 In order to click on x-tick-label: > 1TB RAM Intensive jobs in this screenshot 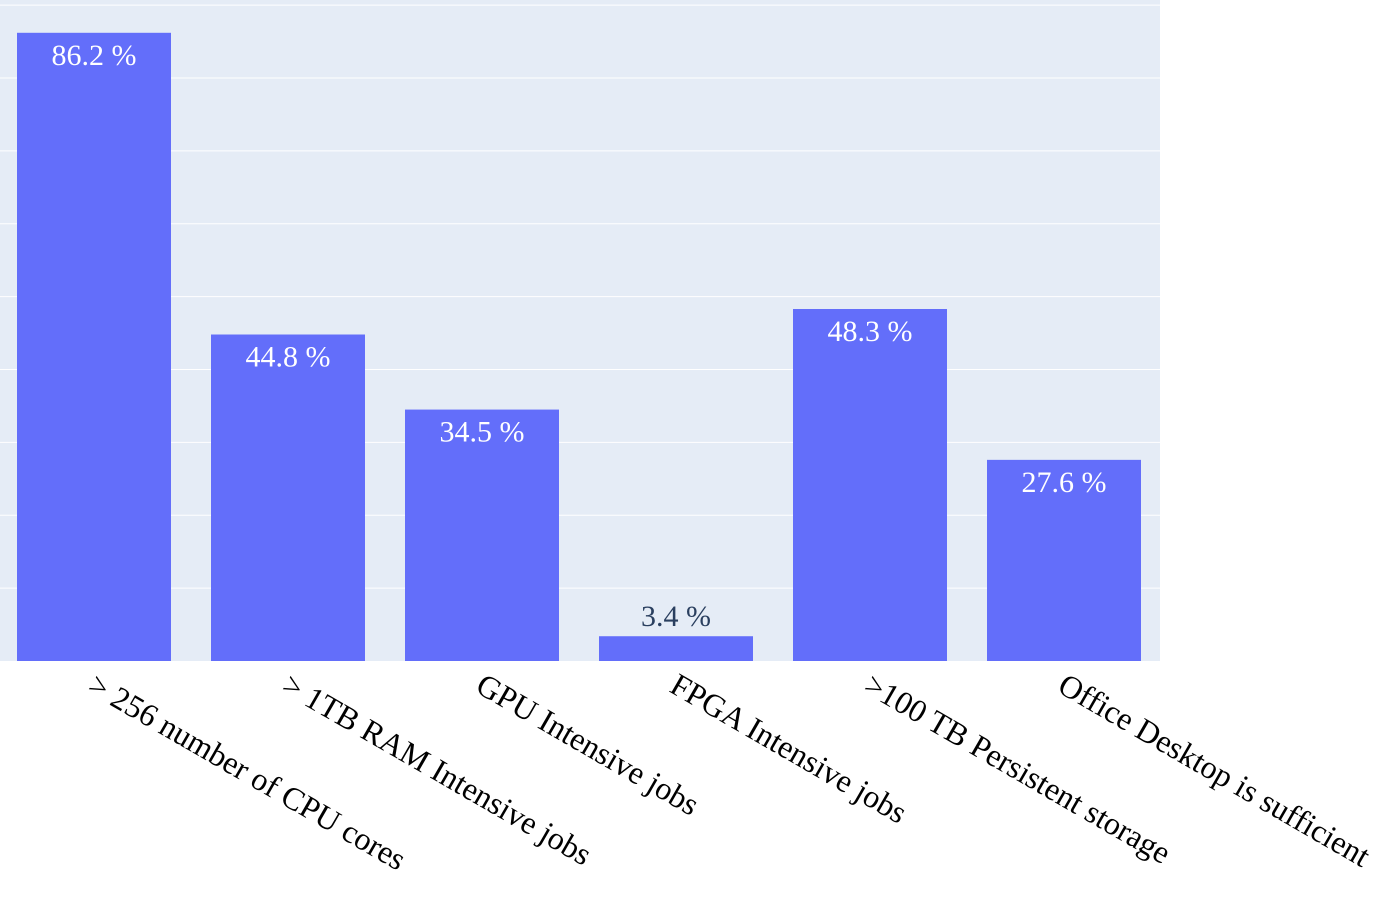, I will do `click(438, 769)`.